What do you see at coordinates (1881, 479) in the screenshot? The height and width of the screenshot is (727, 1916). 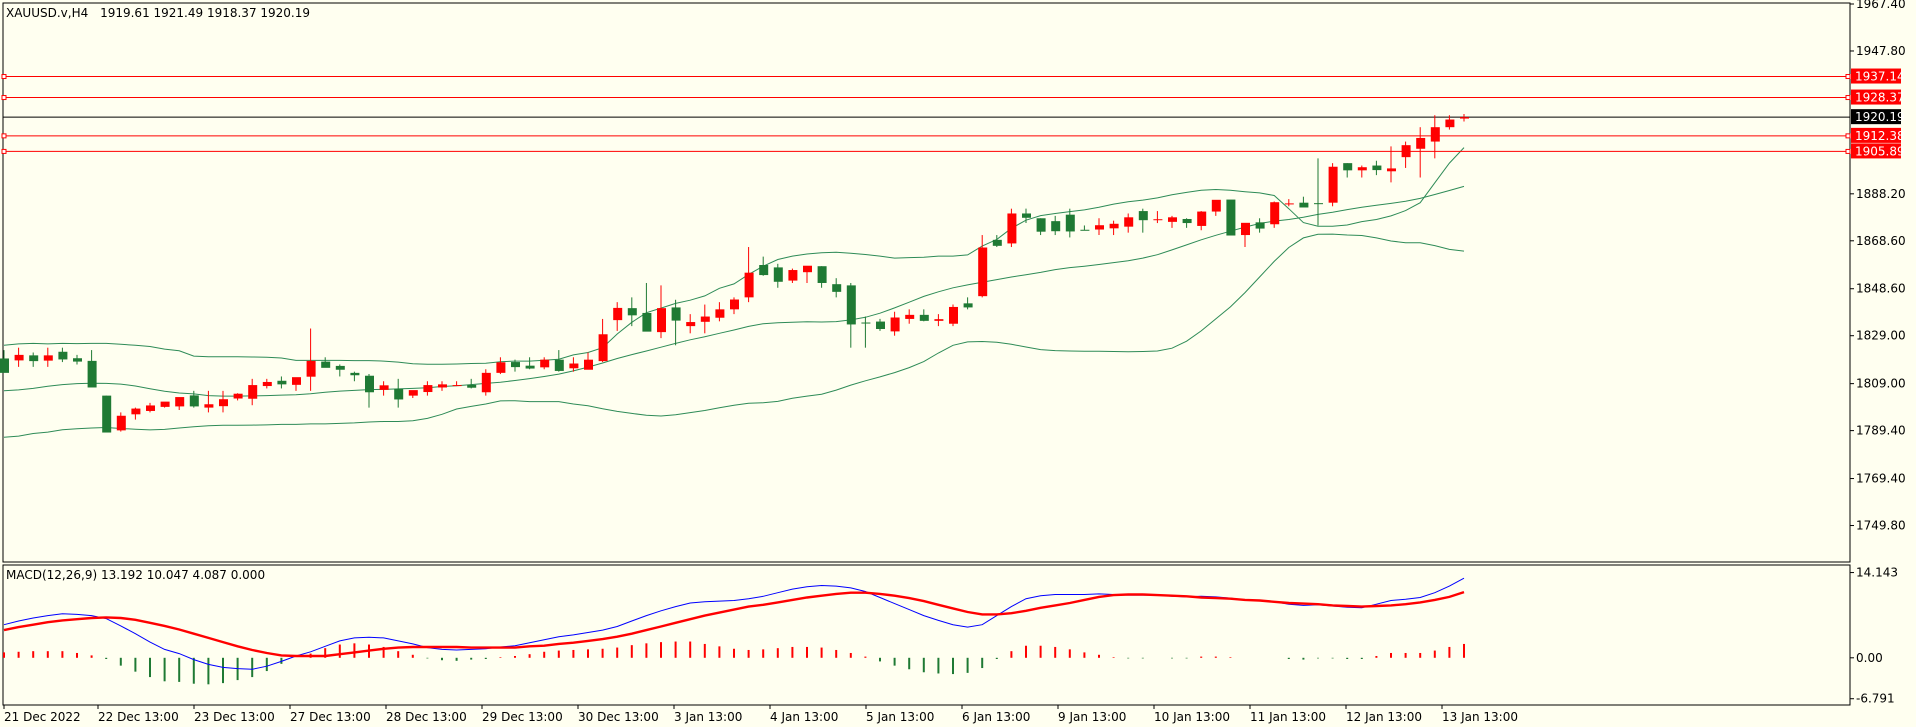 I see `price-tick-label: 1769.40` at bounding box center [1881, 479].